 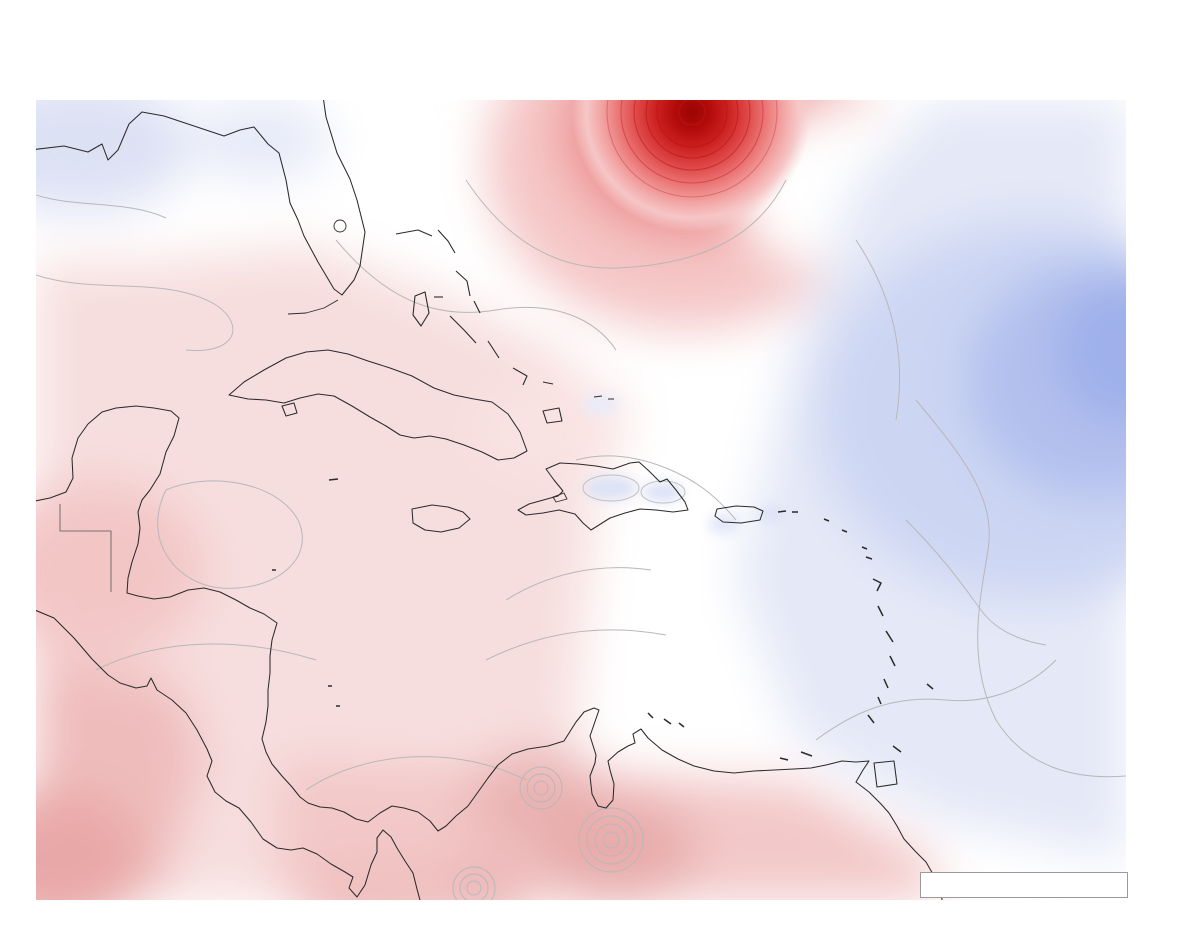 I want to click on coastline-florida-keys, so click(x=313, y=307).